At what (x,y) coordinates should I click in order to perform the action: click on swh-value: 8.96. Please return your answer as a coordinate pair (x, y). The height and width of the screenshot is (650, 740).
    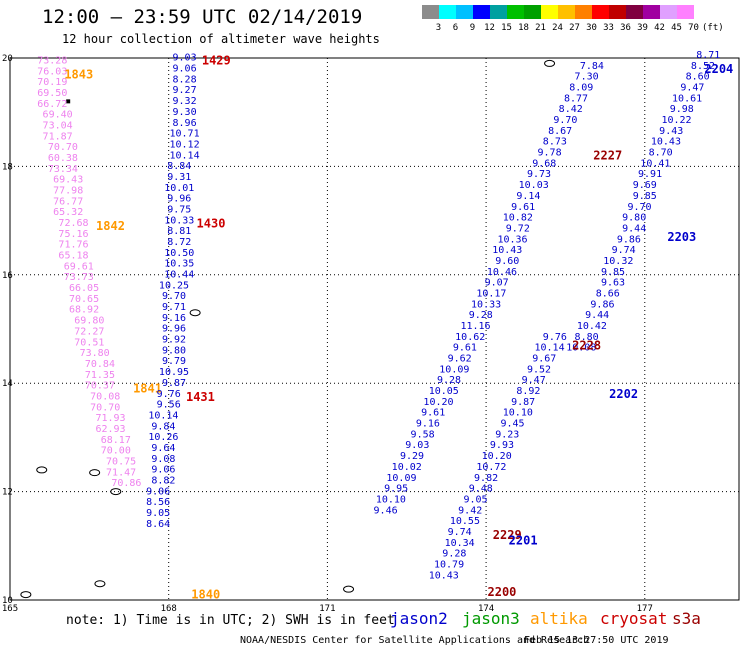
    Looking at the image, I should click on (185, 123).